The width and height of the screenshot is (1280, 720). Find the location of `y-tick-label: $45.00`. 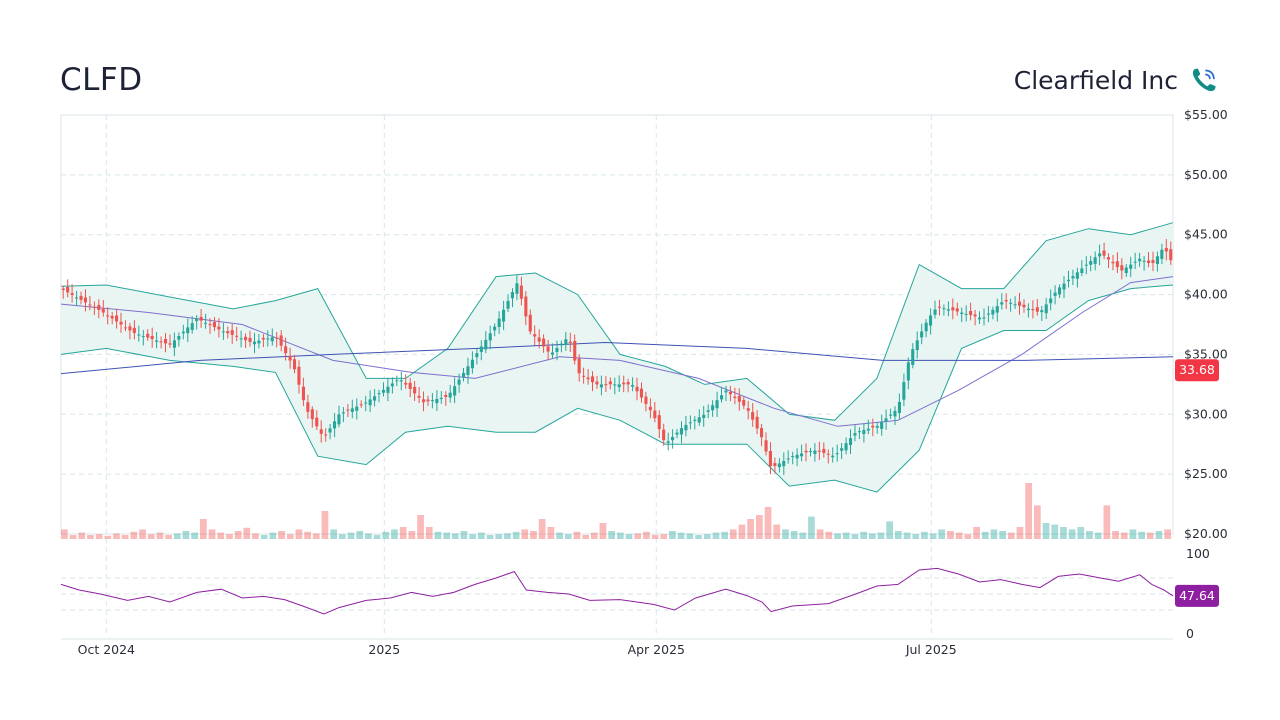

y-tick-label: $45.00 is located at coordinates (1206, 234).